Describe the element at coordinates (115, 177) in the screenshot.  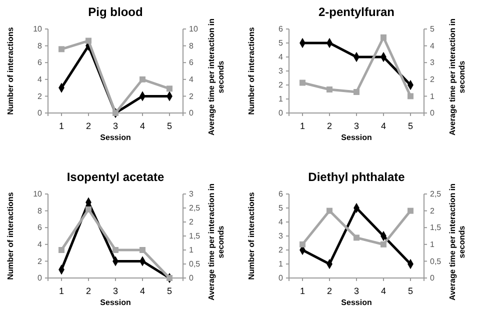
I see `chart-title: Isopentyl acetate` at that location.